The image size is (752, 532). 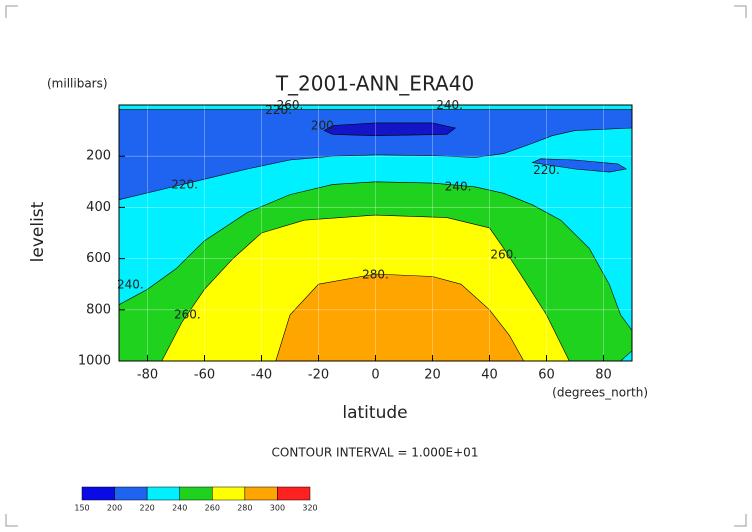 I want to click on contour-label: 200., so click(x=324, y=126).